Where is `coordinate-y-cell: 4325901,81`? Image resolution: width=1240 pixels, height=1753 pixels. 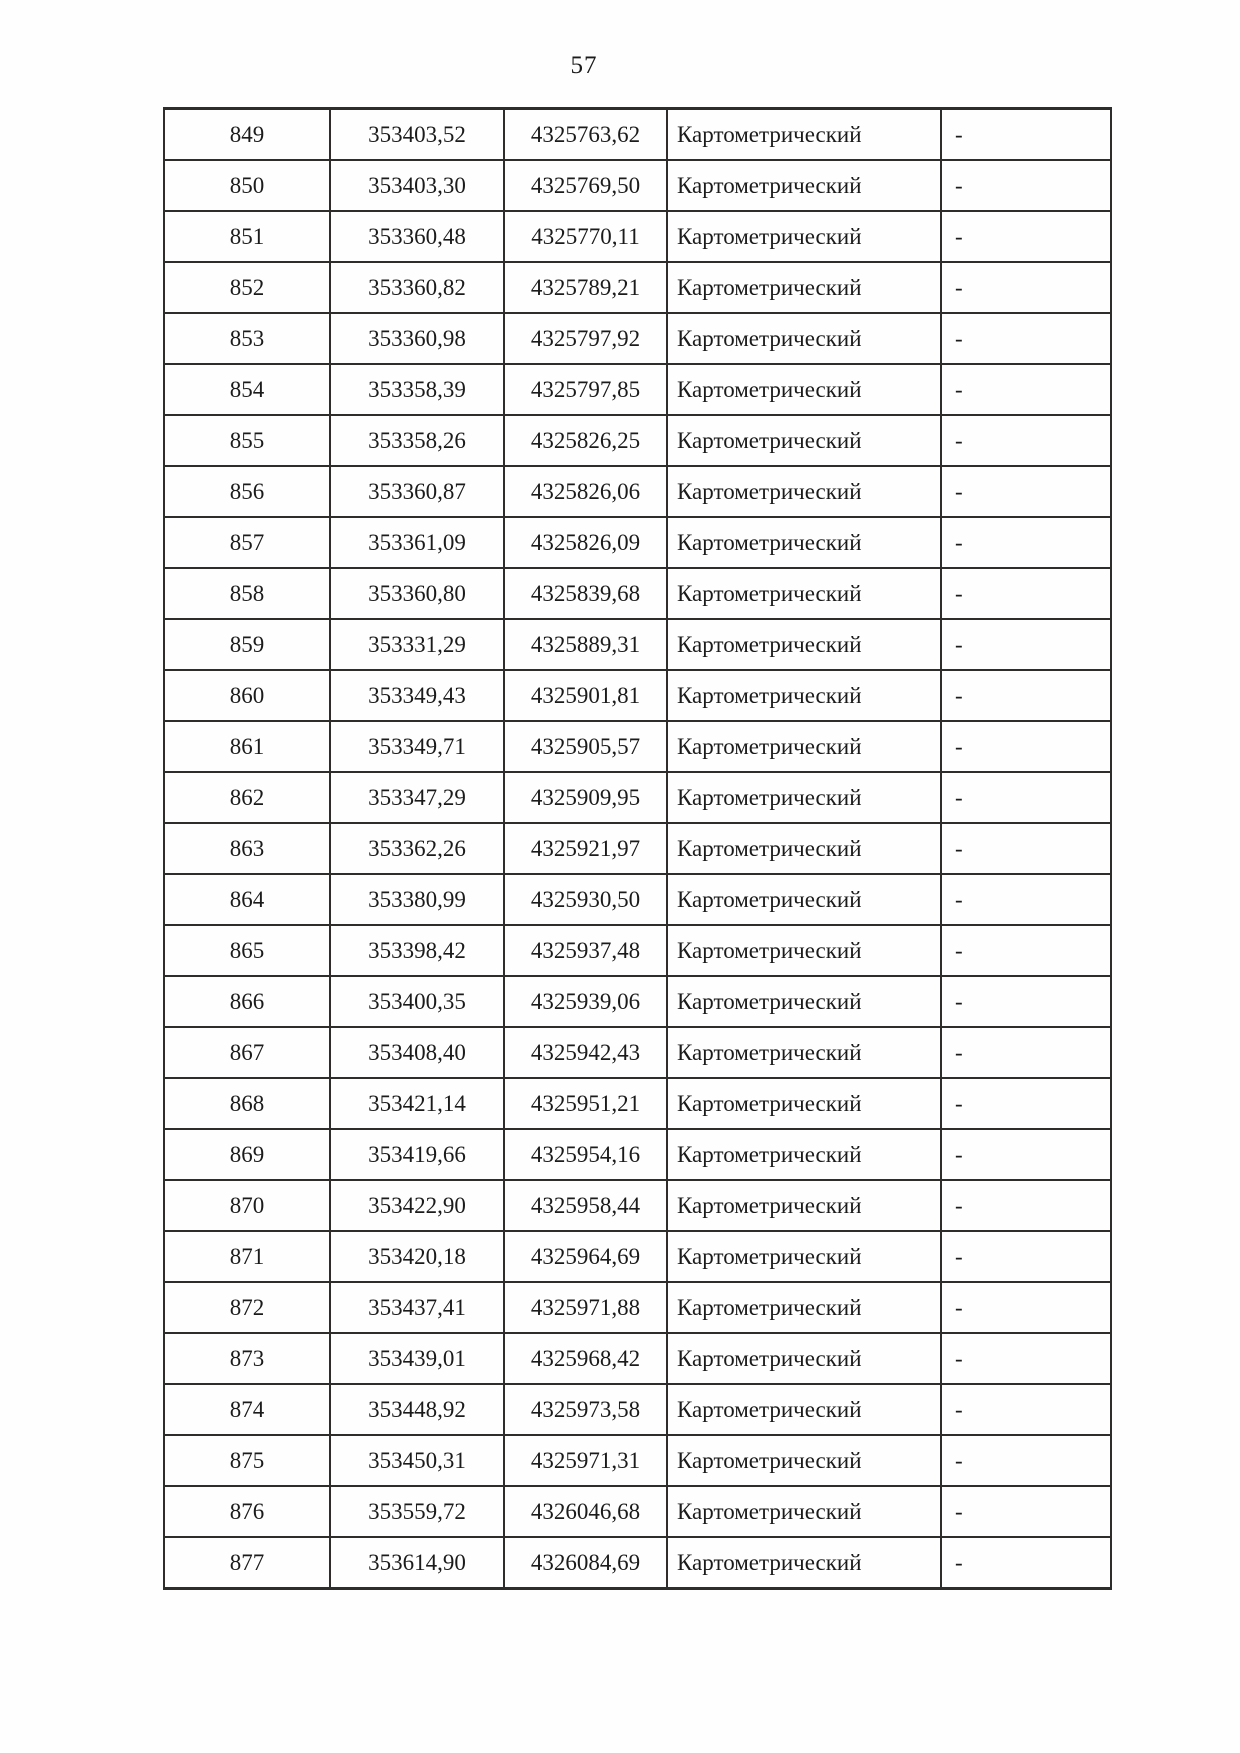
coordinate-y-cell: 4325901,81 is located at coordinates (585, 695).